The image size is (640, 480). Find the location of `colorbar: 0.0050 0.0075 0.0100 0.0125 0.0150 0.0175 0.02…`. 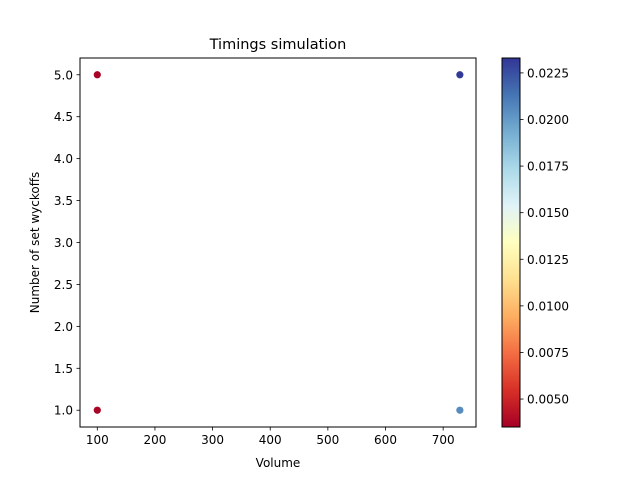

colorbar: 0.0050 0.0075 0.0100 0.0125 0.0150 0.0175 0.02… is located at coordinates (535, 242).